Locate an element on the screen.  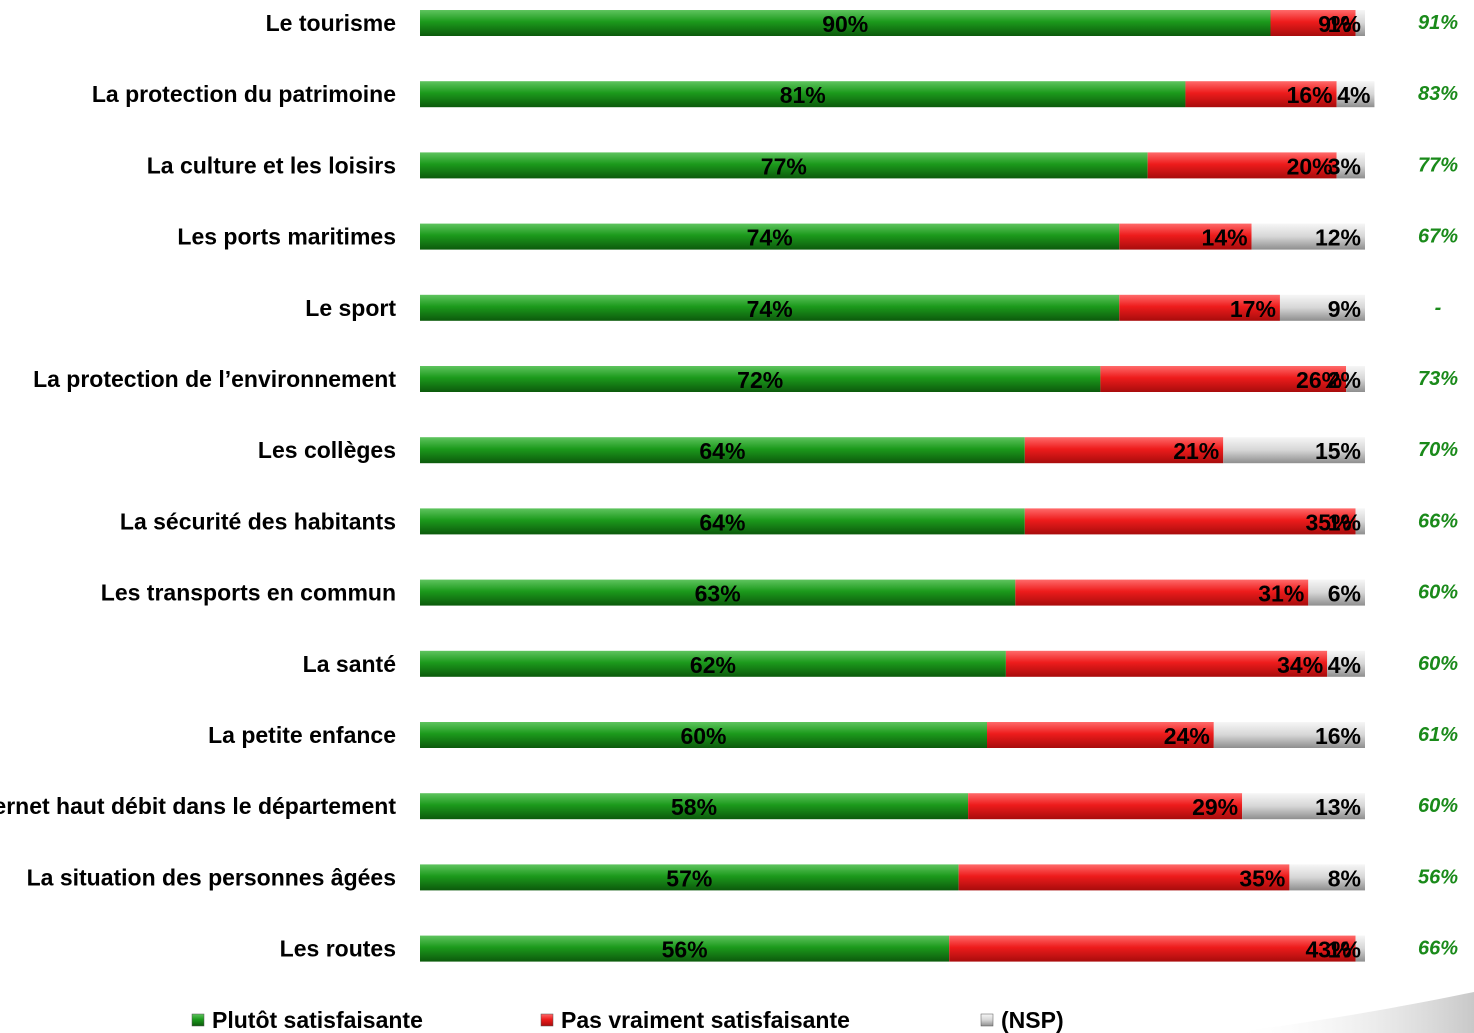
data-label: 26% is located at coordinates (1319, 380).